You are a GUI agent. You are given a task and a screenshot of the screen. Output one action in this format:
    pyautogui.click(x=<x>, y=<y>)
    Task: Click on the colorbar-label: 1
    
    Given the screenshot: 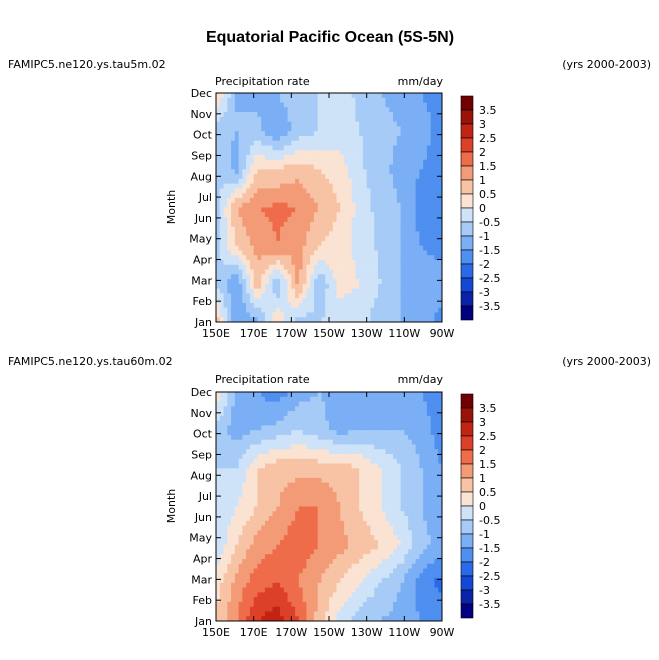 What is the action you would take?
    pyautogui.click(x=482, y=180)
    